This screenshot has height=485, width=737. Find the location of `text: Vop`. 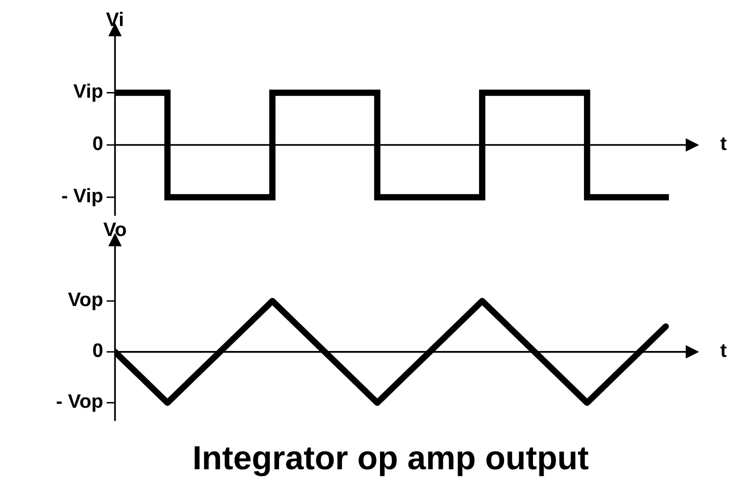

text: Vop is located at coordinates (85, 301).